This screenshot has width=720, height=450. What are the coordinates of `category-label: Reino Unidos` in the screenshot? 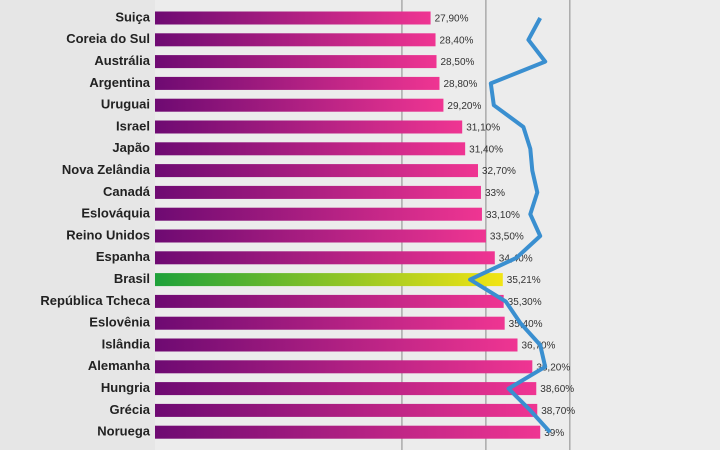 It's located at (108, 234).